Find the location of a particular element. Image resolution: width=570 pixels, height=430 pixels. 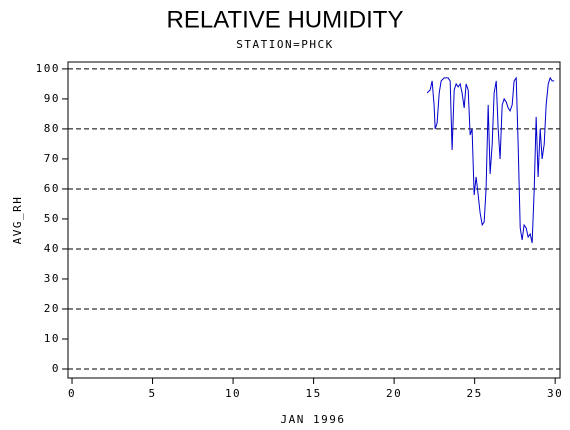

y-tick-label: 20 is located at coordinates (52, 308).